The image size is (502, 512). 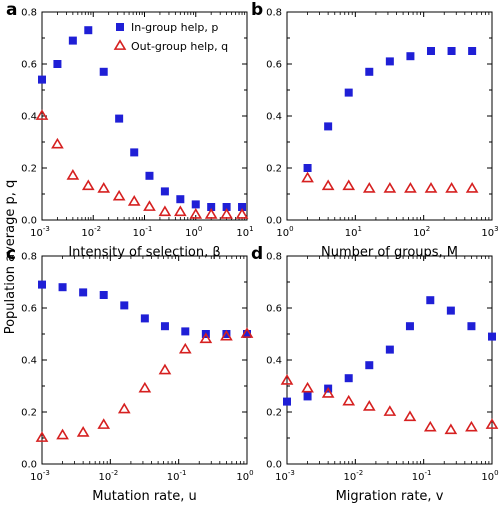 I want to click on x-tick-label: 10², so click(x=421, y=232).